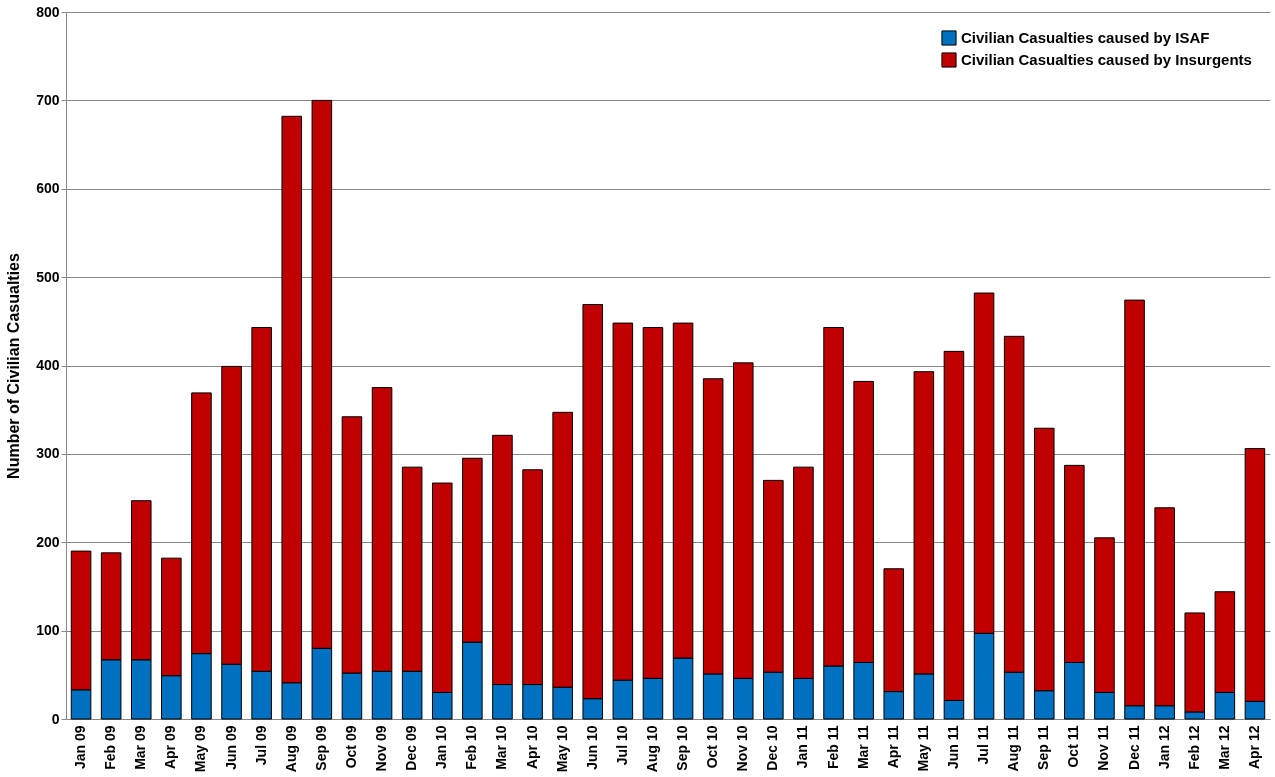  I want to click on x-tick-label: Oct 11, so click(1073, 746).